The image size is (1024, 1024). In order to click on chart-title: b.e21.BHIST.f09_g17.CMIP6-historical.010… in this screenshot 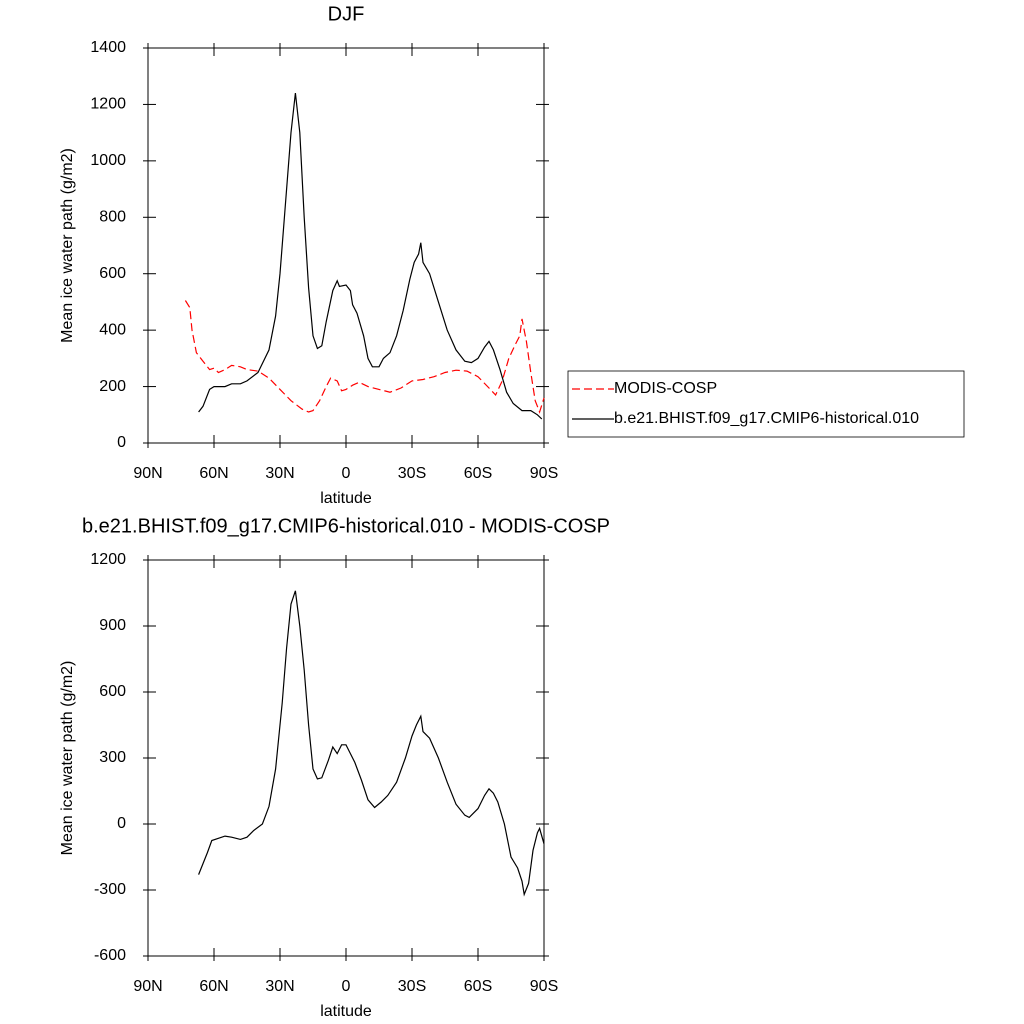, I will do `click(346, 526)`.